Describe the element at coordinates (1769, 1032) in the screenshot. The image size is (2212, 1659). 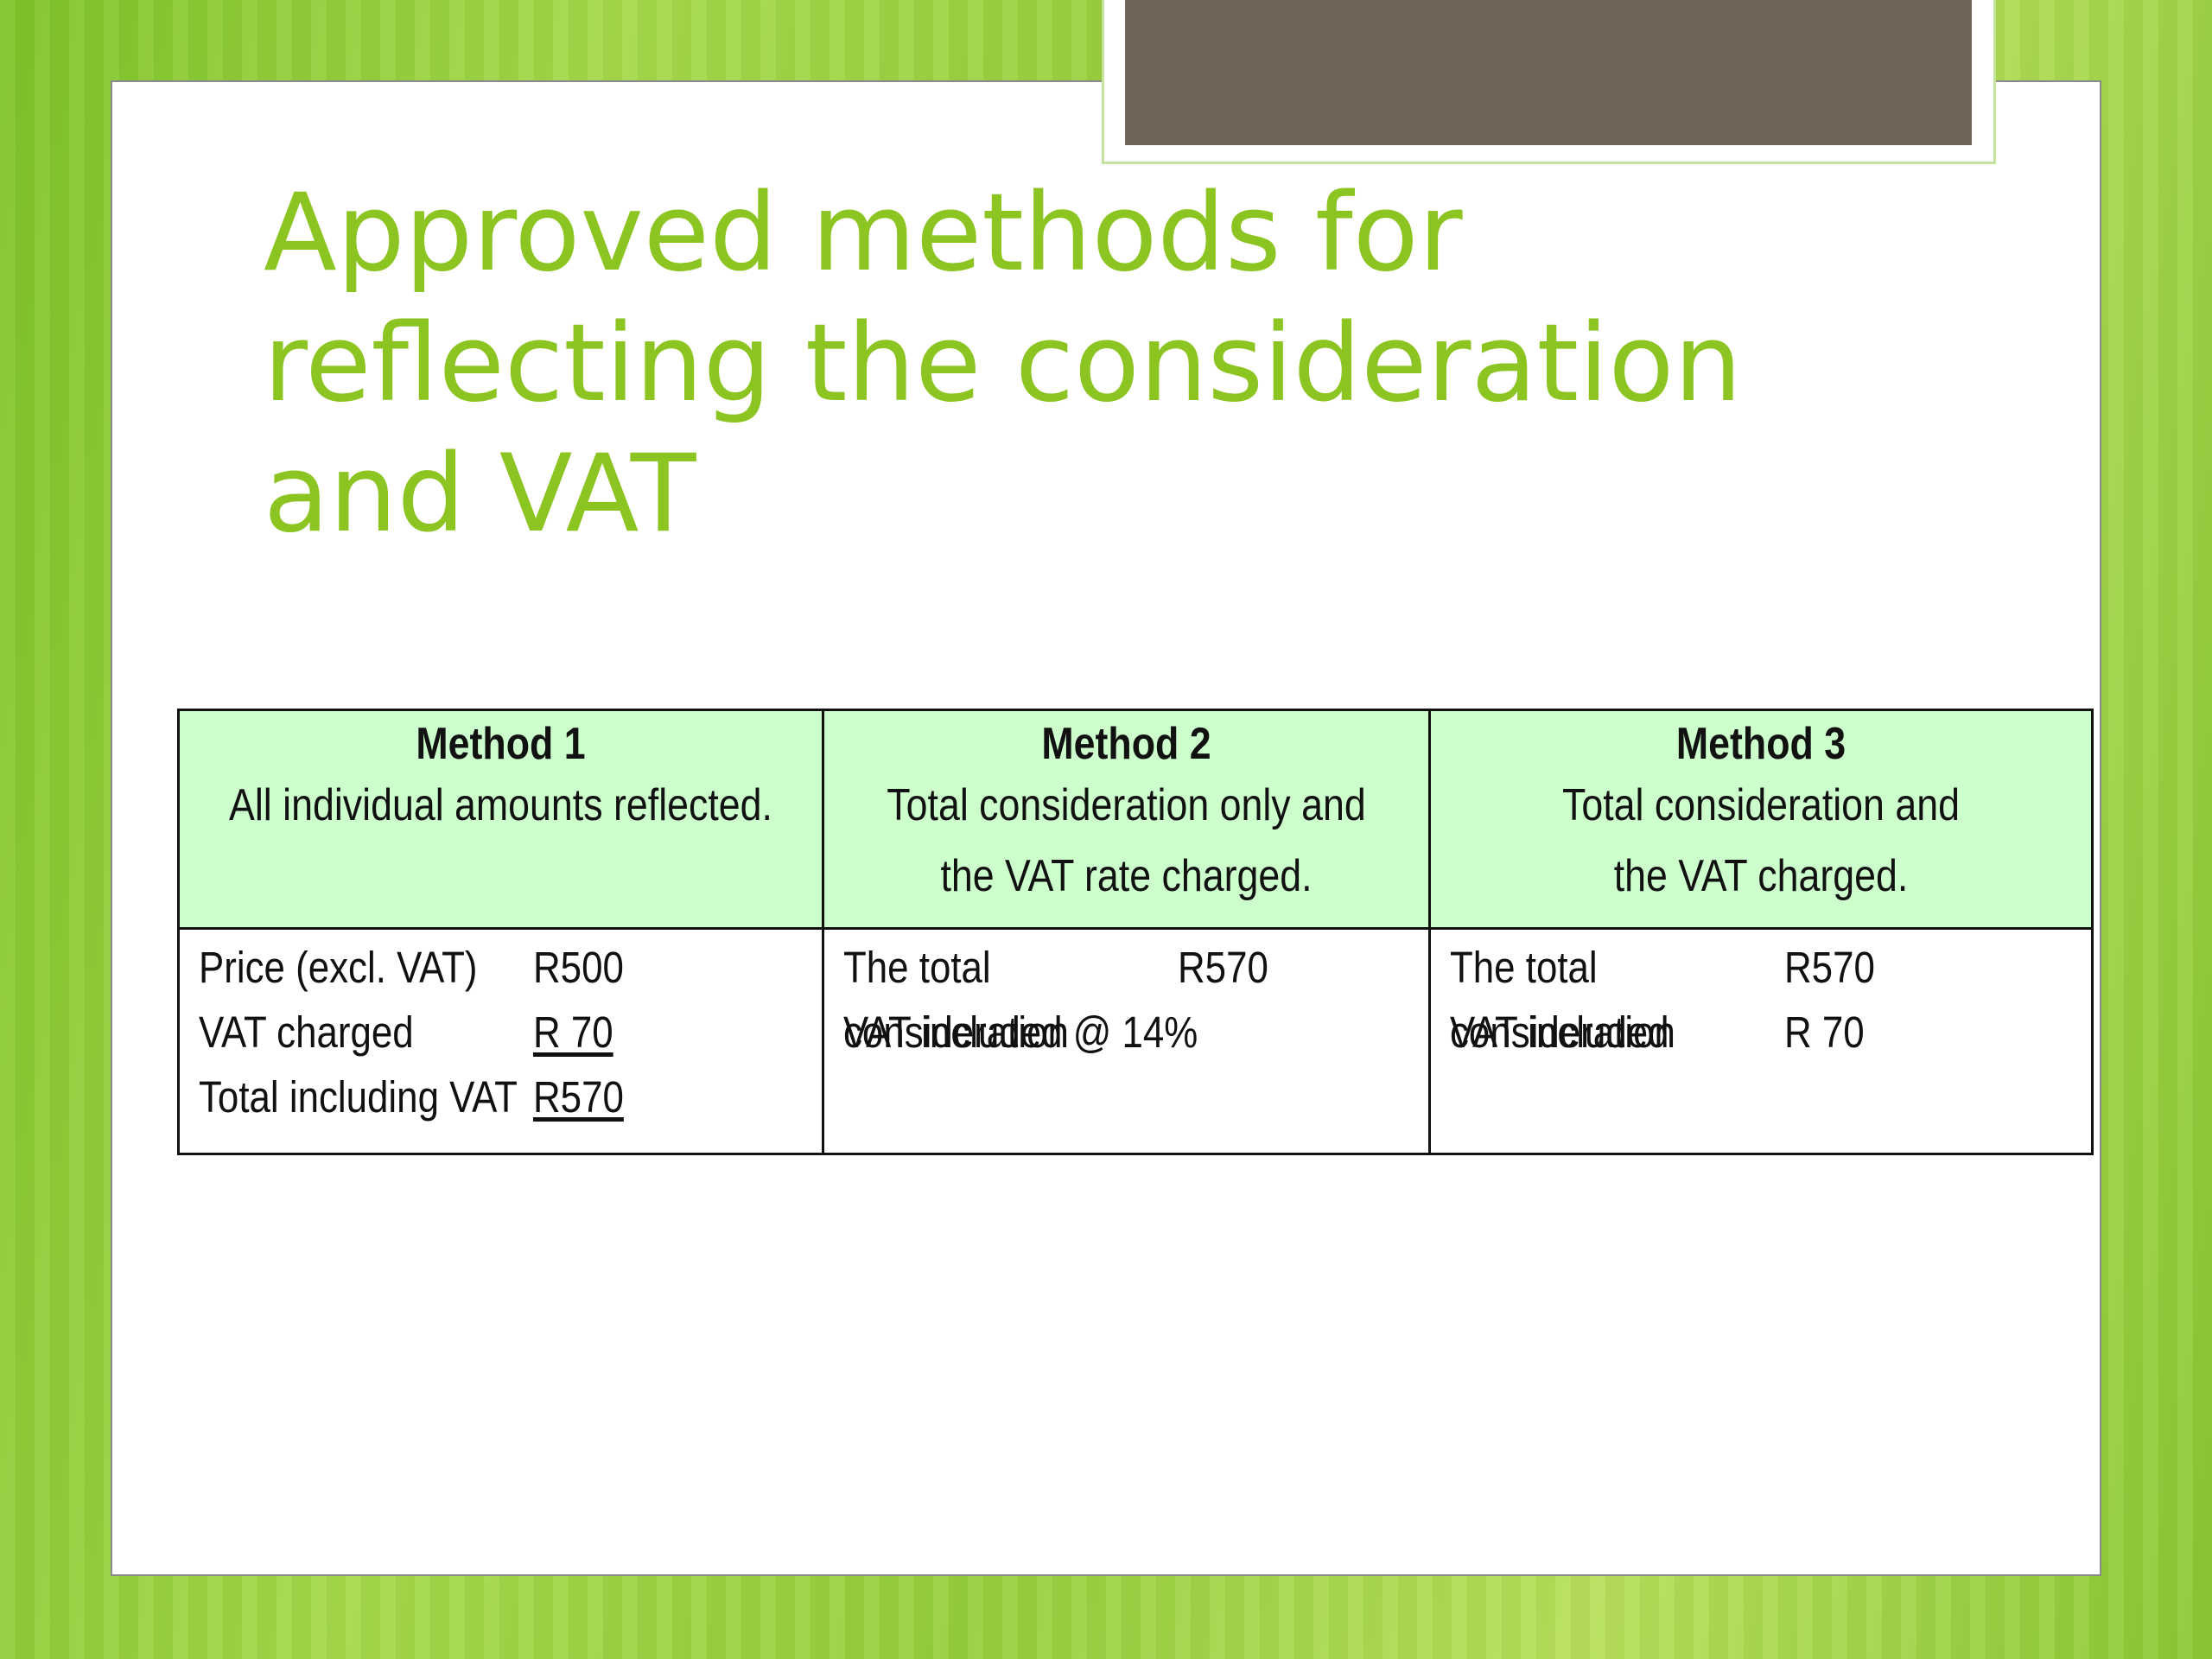
I see `table-row: VAT included R 70` at that location.